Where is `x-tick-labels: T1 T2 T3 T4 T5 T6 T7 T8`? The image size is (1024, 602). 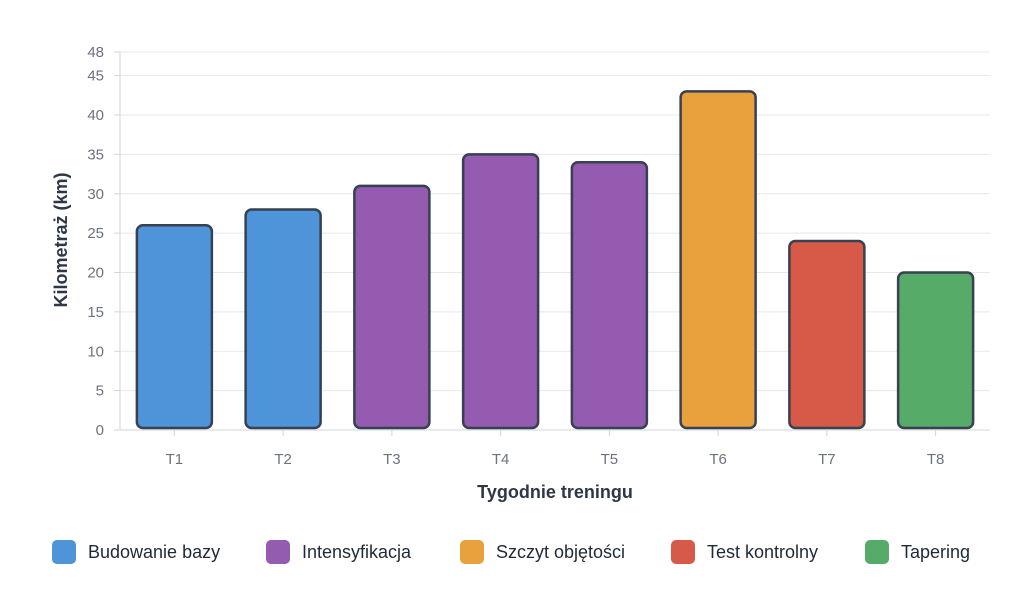 x-tick-labels: T1 T2 T3 T4 T5 T6 T7 T8 is located at coordinates (555, 449).